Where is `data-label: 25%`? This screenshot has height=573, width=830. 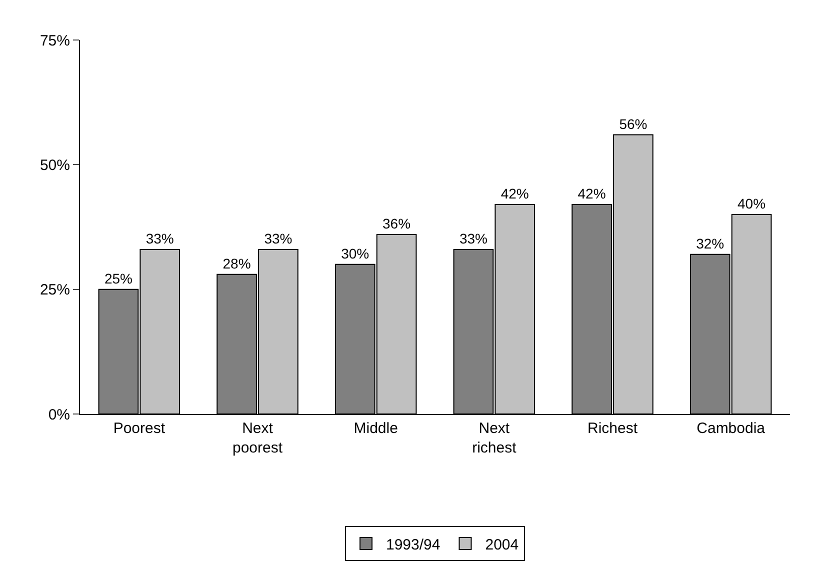 data-label: 25% is located at coordinates (118, 278).